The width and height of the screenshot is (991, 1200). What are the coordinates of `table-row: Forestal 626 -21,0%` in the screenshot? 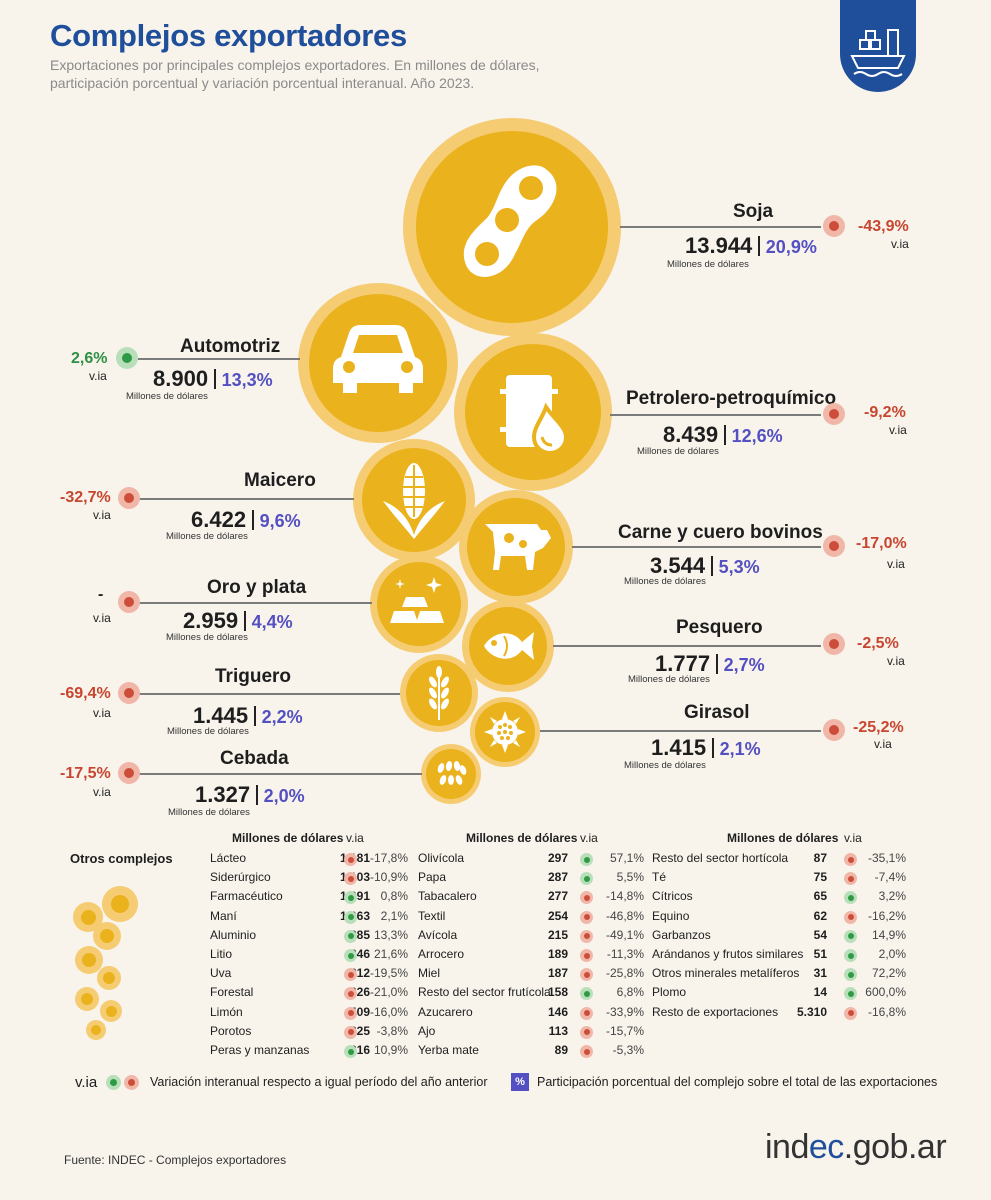 It's located at (340, 994).